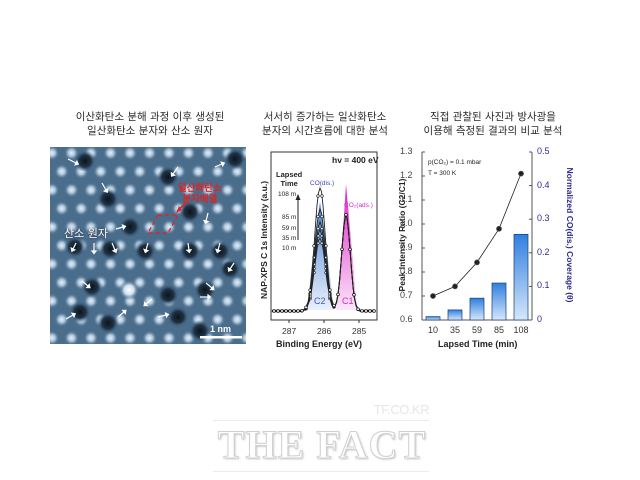  What do you see at coordinates (359, 331) in the screenshot?
I see `x-tick-285: 285` at bounding box center [359, 331].